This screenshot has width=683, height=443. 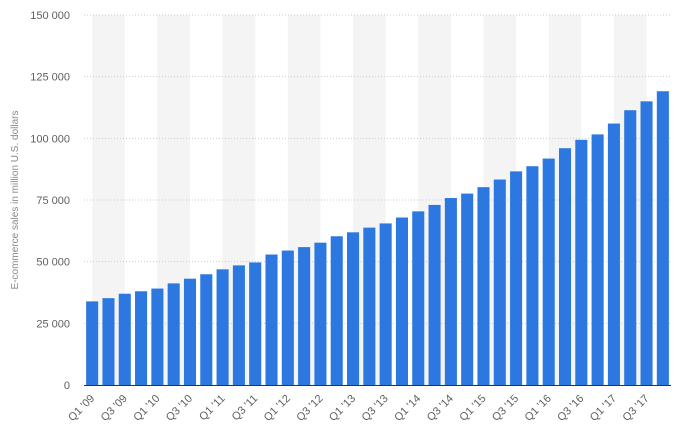 What do you see at coordinates (309, 408) in the screenshot?
I see `x-tick-label: Q3 '12` at bounding box center [309, 408].